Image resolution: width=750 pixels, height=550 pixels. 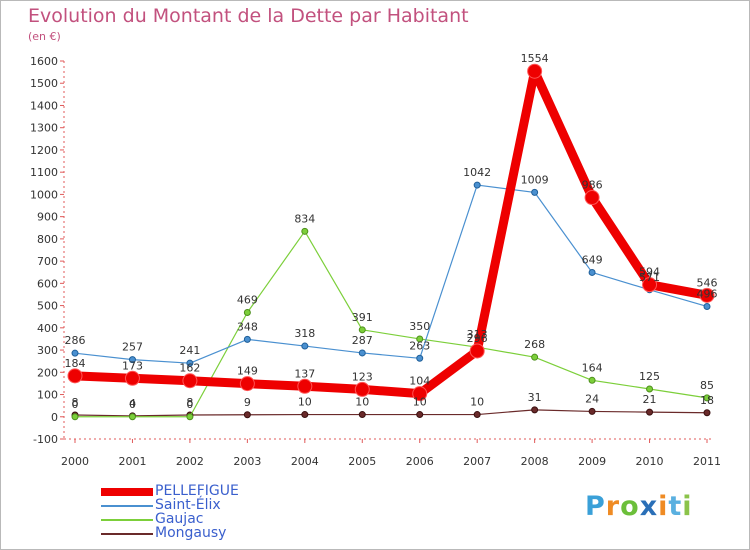 What do you see at coordinates (47, 328) in the screenshot?
I see `y-tick-label: 400` at bounding box center [47, 328].